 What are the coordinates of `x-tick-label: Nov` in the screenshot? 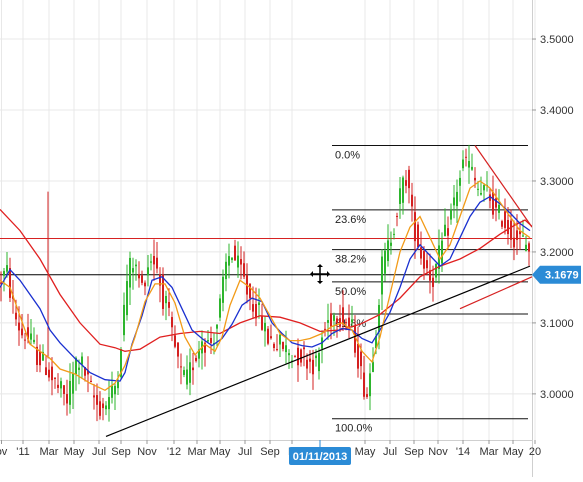 It's located at (438, 452).